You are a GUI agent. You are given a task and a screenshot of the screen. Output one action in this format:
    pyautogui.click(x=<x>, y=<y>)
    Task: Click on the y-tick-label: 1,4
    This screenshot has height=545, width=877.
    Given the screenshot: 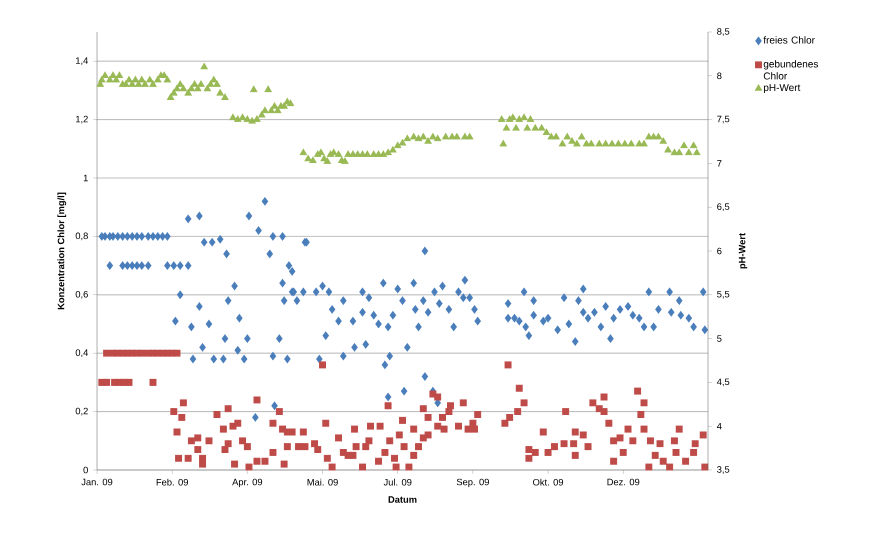 What is the action you would take?
    pyautogui.click(x=82, y=61)
    